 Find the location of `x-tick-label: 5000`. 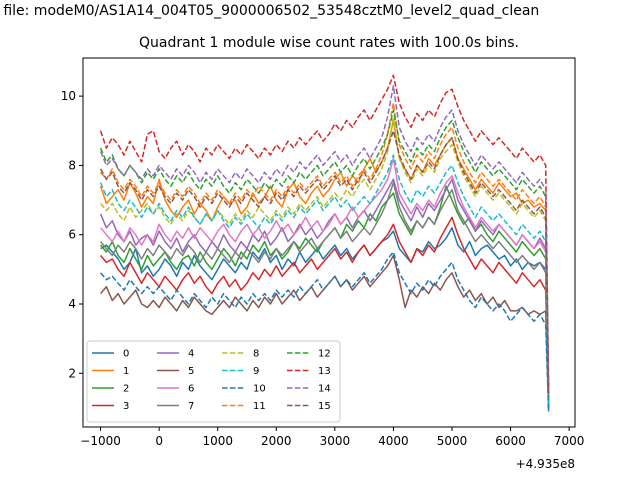

x-tick-label: 5000 is located at coordinates (452, 441).